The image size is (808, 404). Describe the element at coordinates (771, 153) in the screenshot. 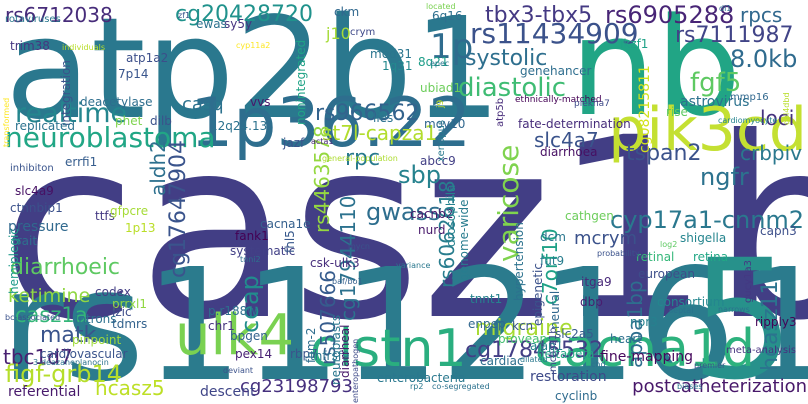

I see `cloud-word: crbpiv` at that location.